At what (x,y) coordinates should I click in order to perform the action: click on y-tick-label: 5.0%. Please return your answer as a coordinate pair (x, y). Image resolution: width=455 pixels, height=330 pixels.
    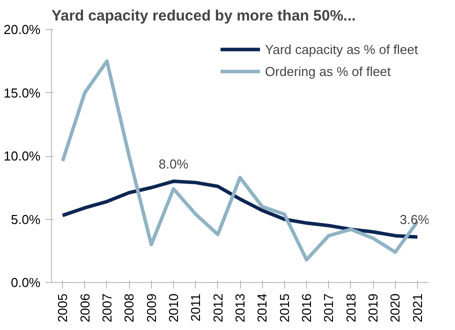
    Looking at the image, I should click on (25, 219).